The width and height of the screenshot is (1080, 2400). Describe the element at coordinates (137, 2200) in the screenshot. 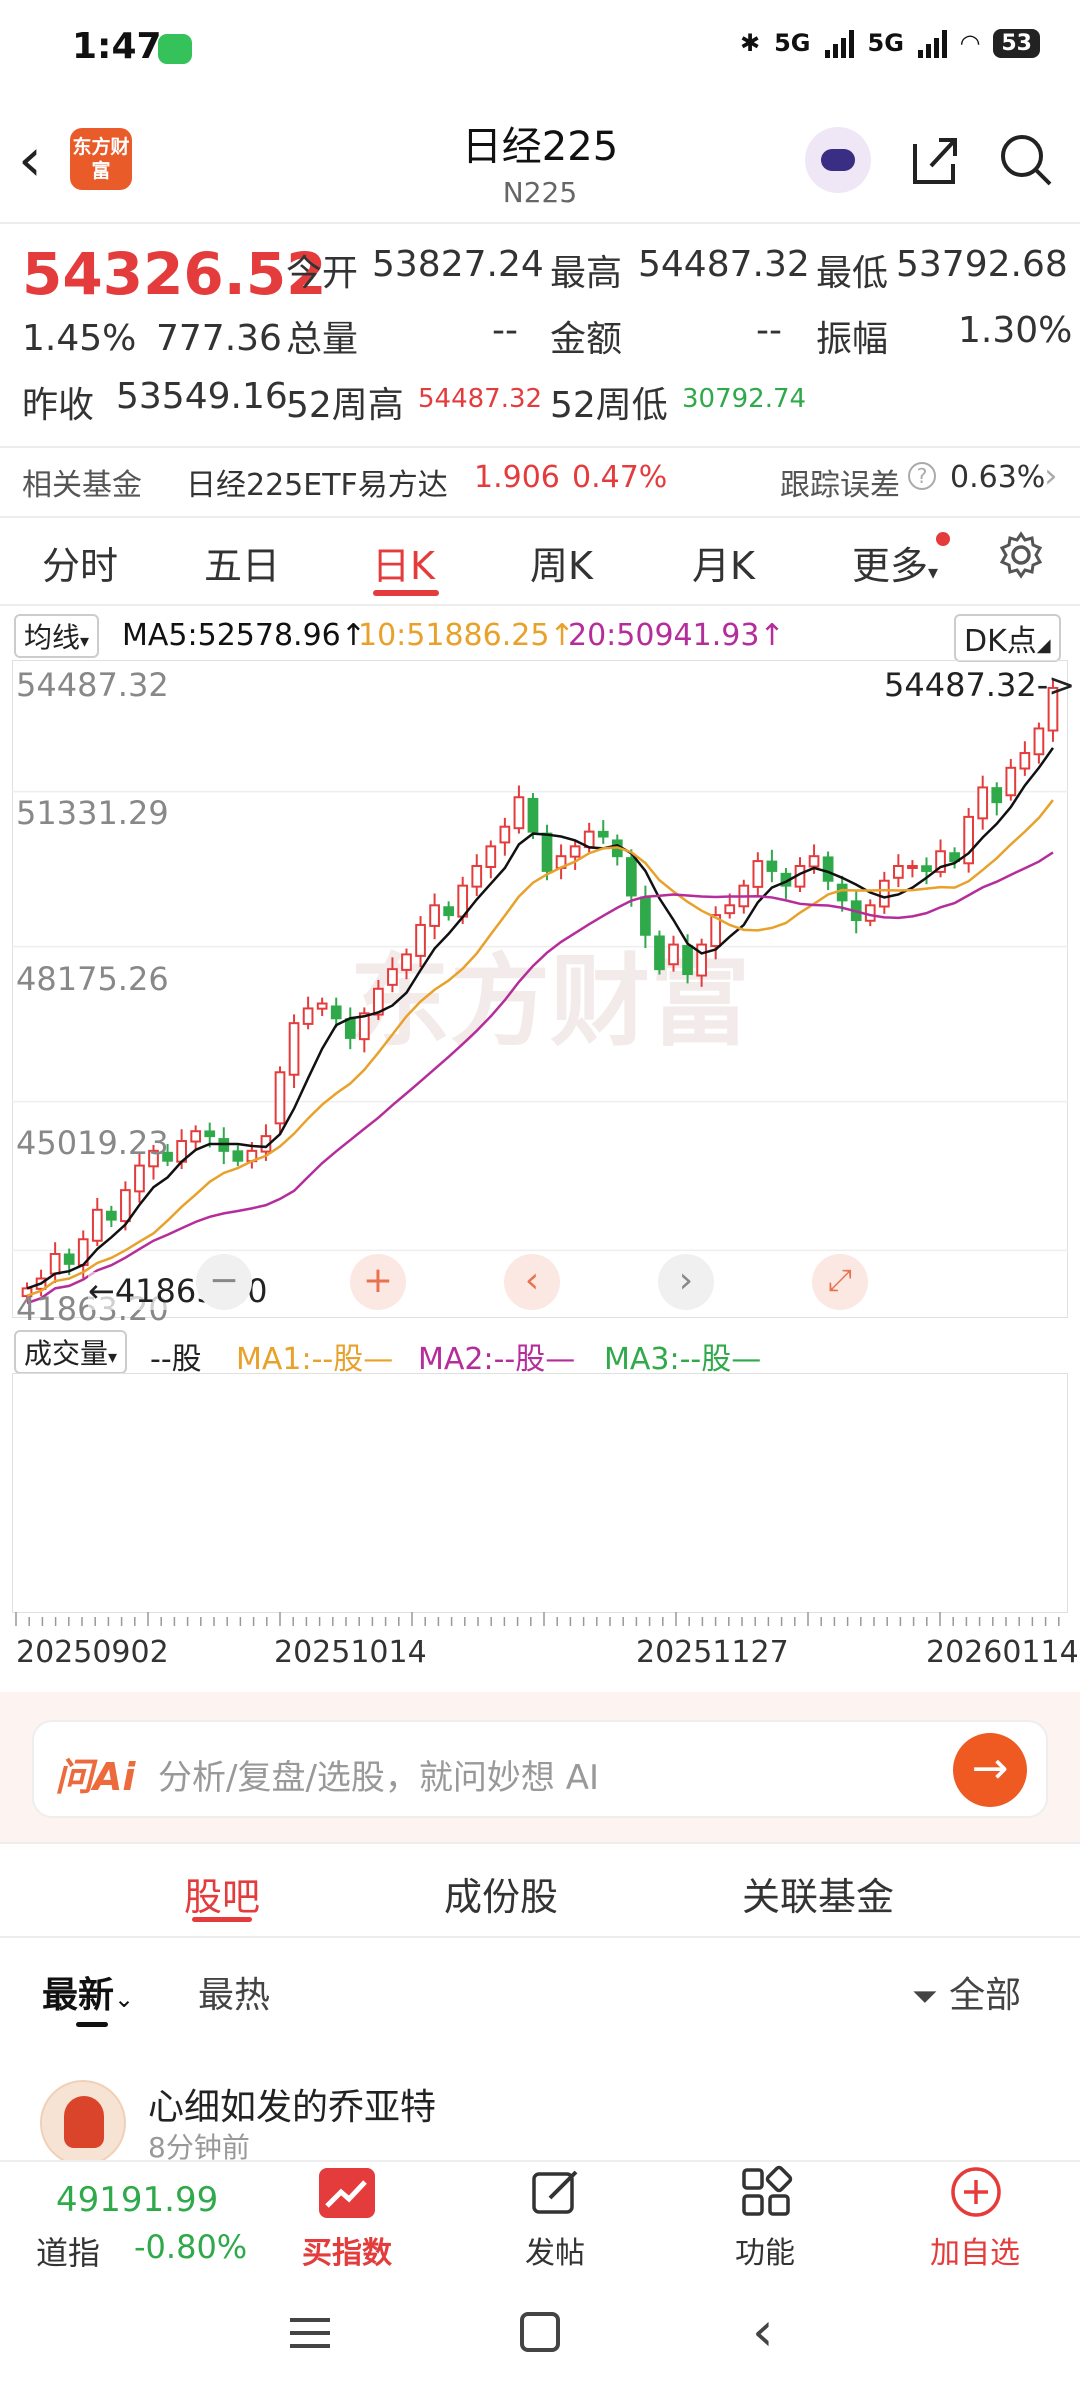

I see `dow-index-value: 49191.99` at that location.